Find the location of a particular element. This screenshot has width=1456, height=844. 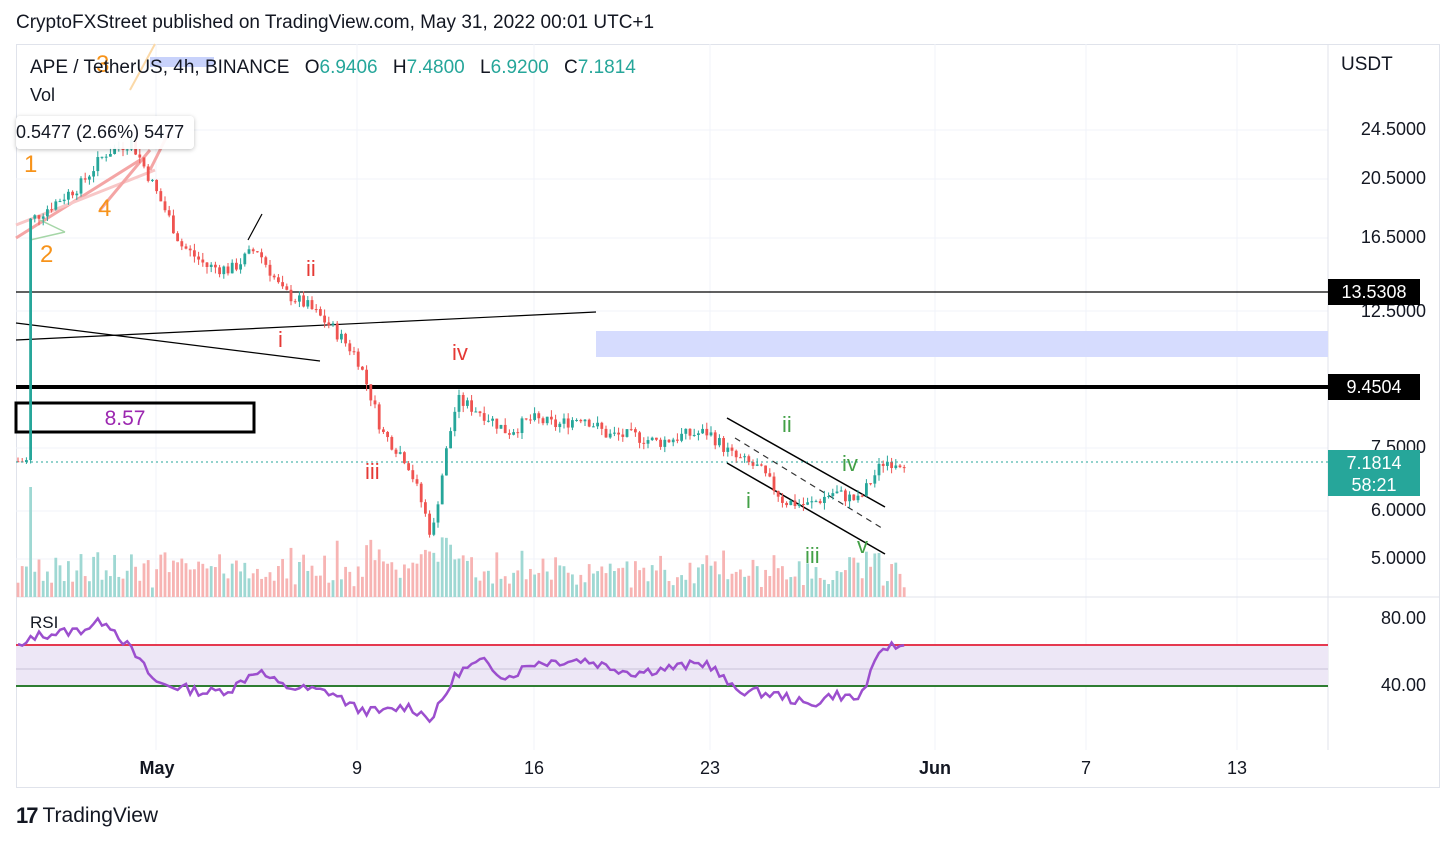

price-tick: 12.5000 is located at coordinates (1393, 311).